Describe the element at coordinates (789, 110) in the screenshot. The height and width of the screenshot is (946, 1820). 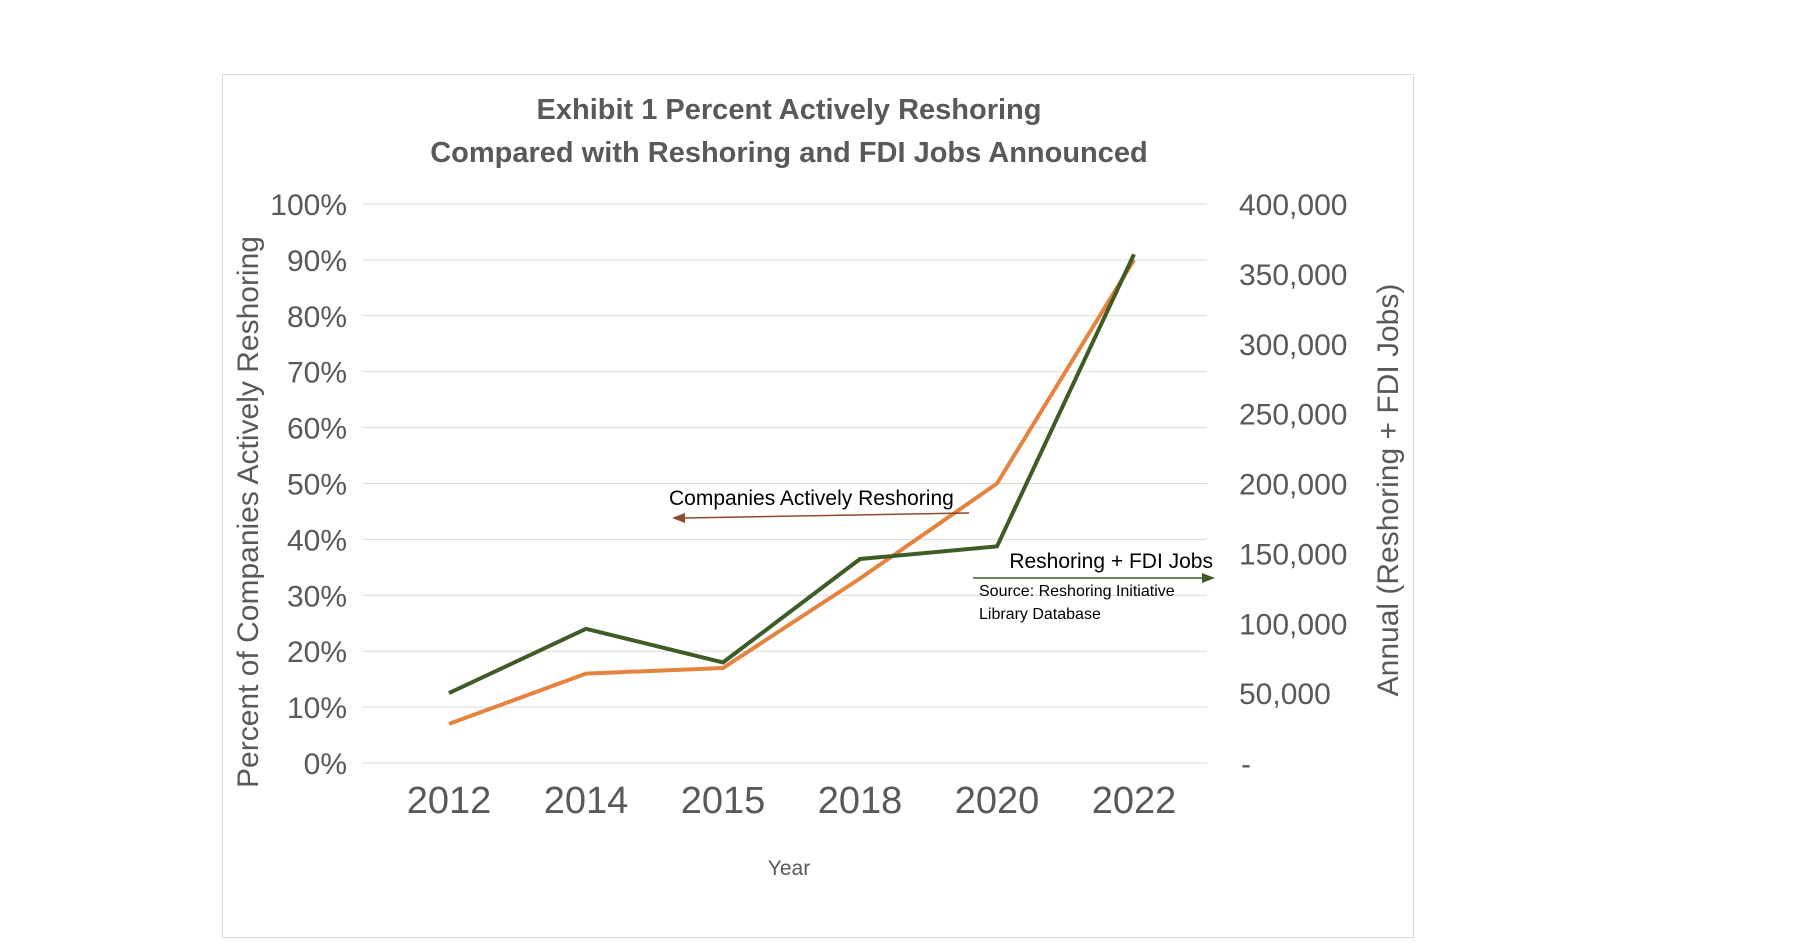
I see `chart-title-line1: Exhibit 1 Percent Actively Reshoring` at that location.